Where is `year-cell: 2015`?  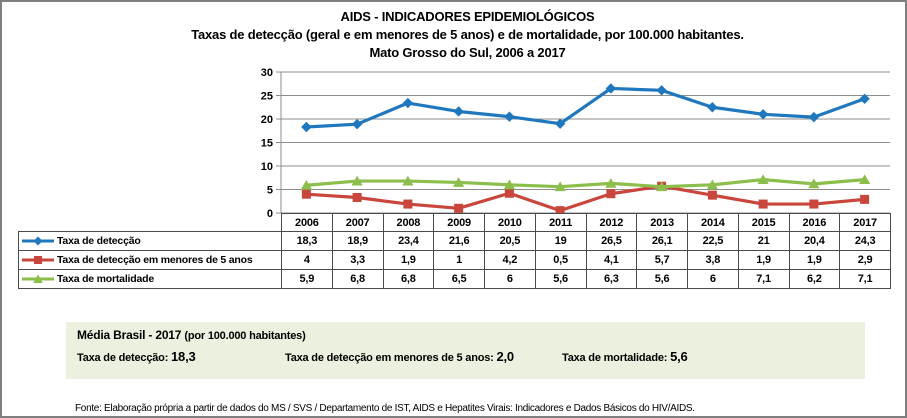 year-cell: 2015 is located at coordinates (763, 222).